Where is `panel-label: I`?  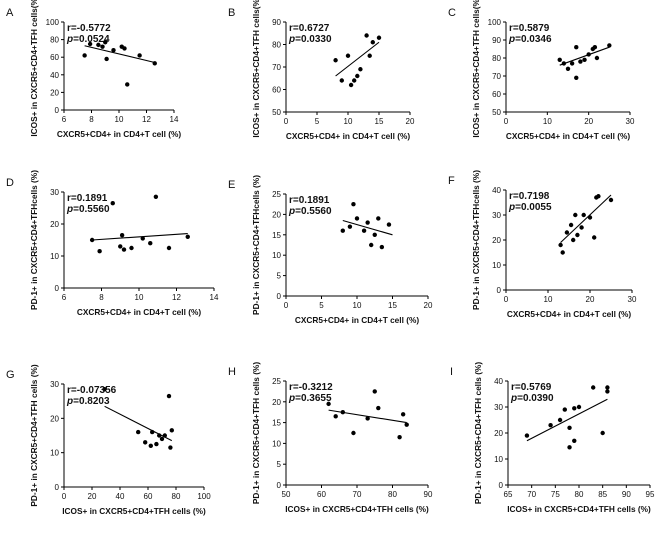 panel-label: I is located at coordinates (451, 372).